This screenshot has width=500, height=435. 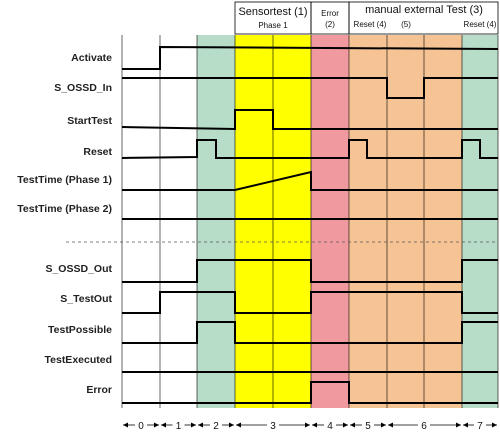 What do you see at coordinates (310, 302) in the screenshot?
I see `waveform-s-testout` at bounding box center [310, 302].